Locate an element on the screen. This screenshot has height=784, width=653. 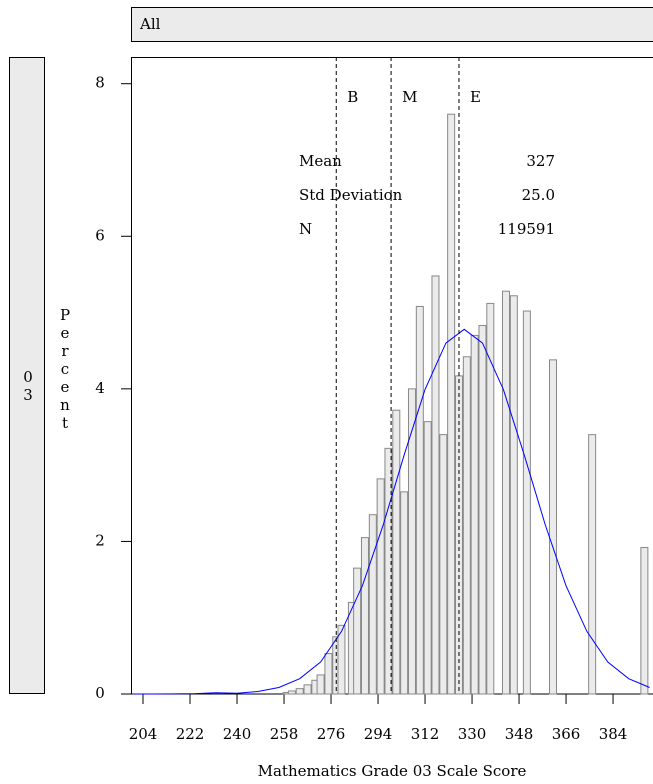
reference-label: E is located at coordinates (475, 97).